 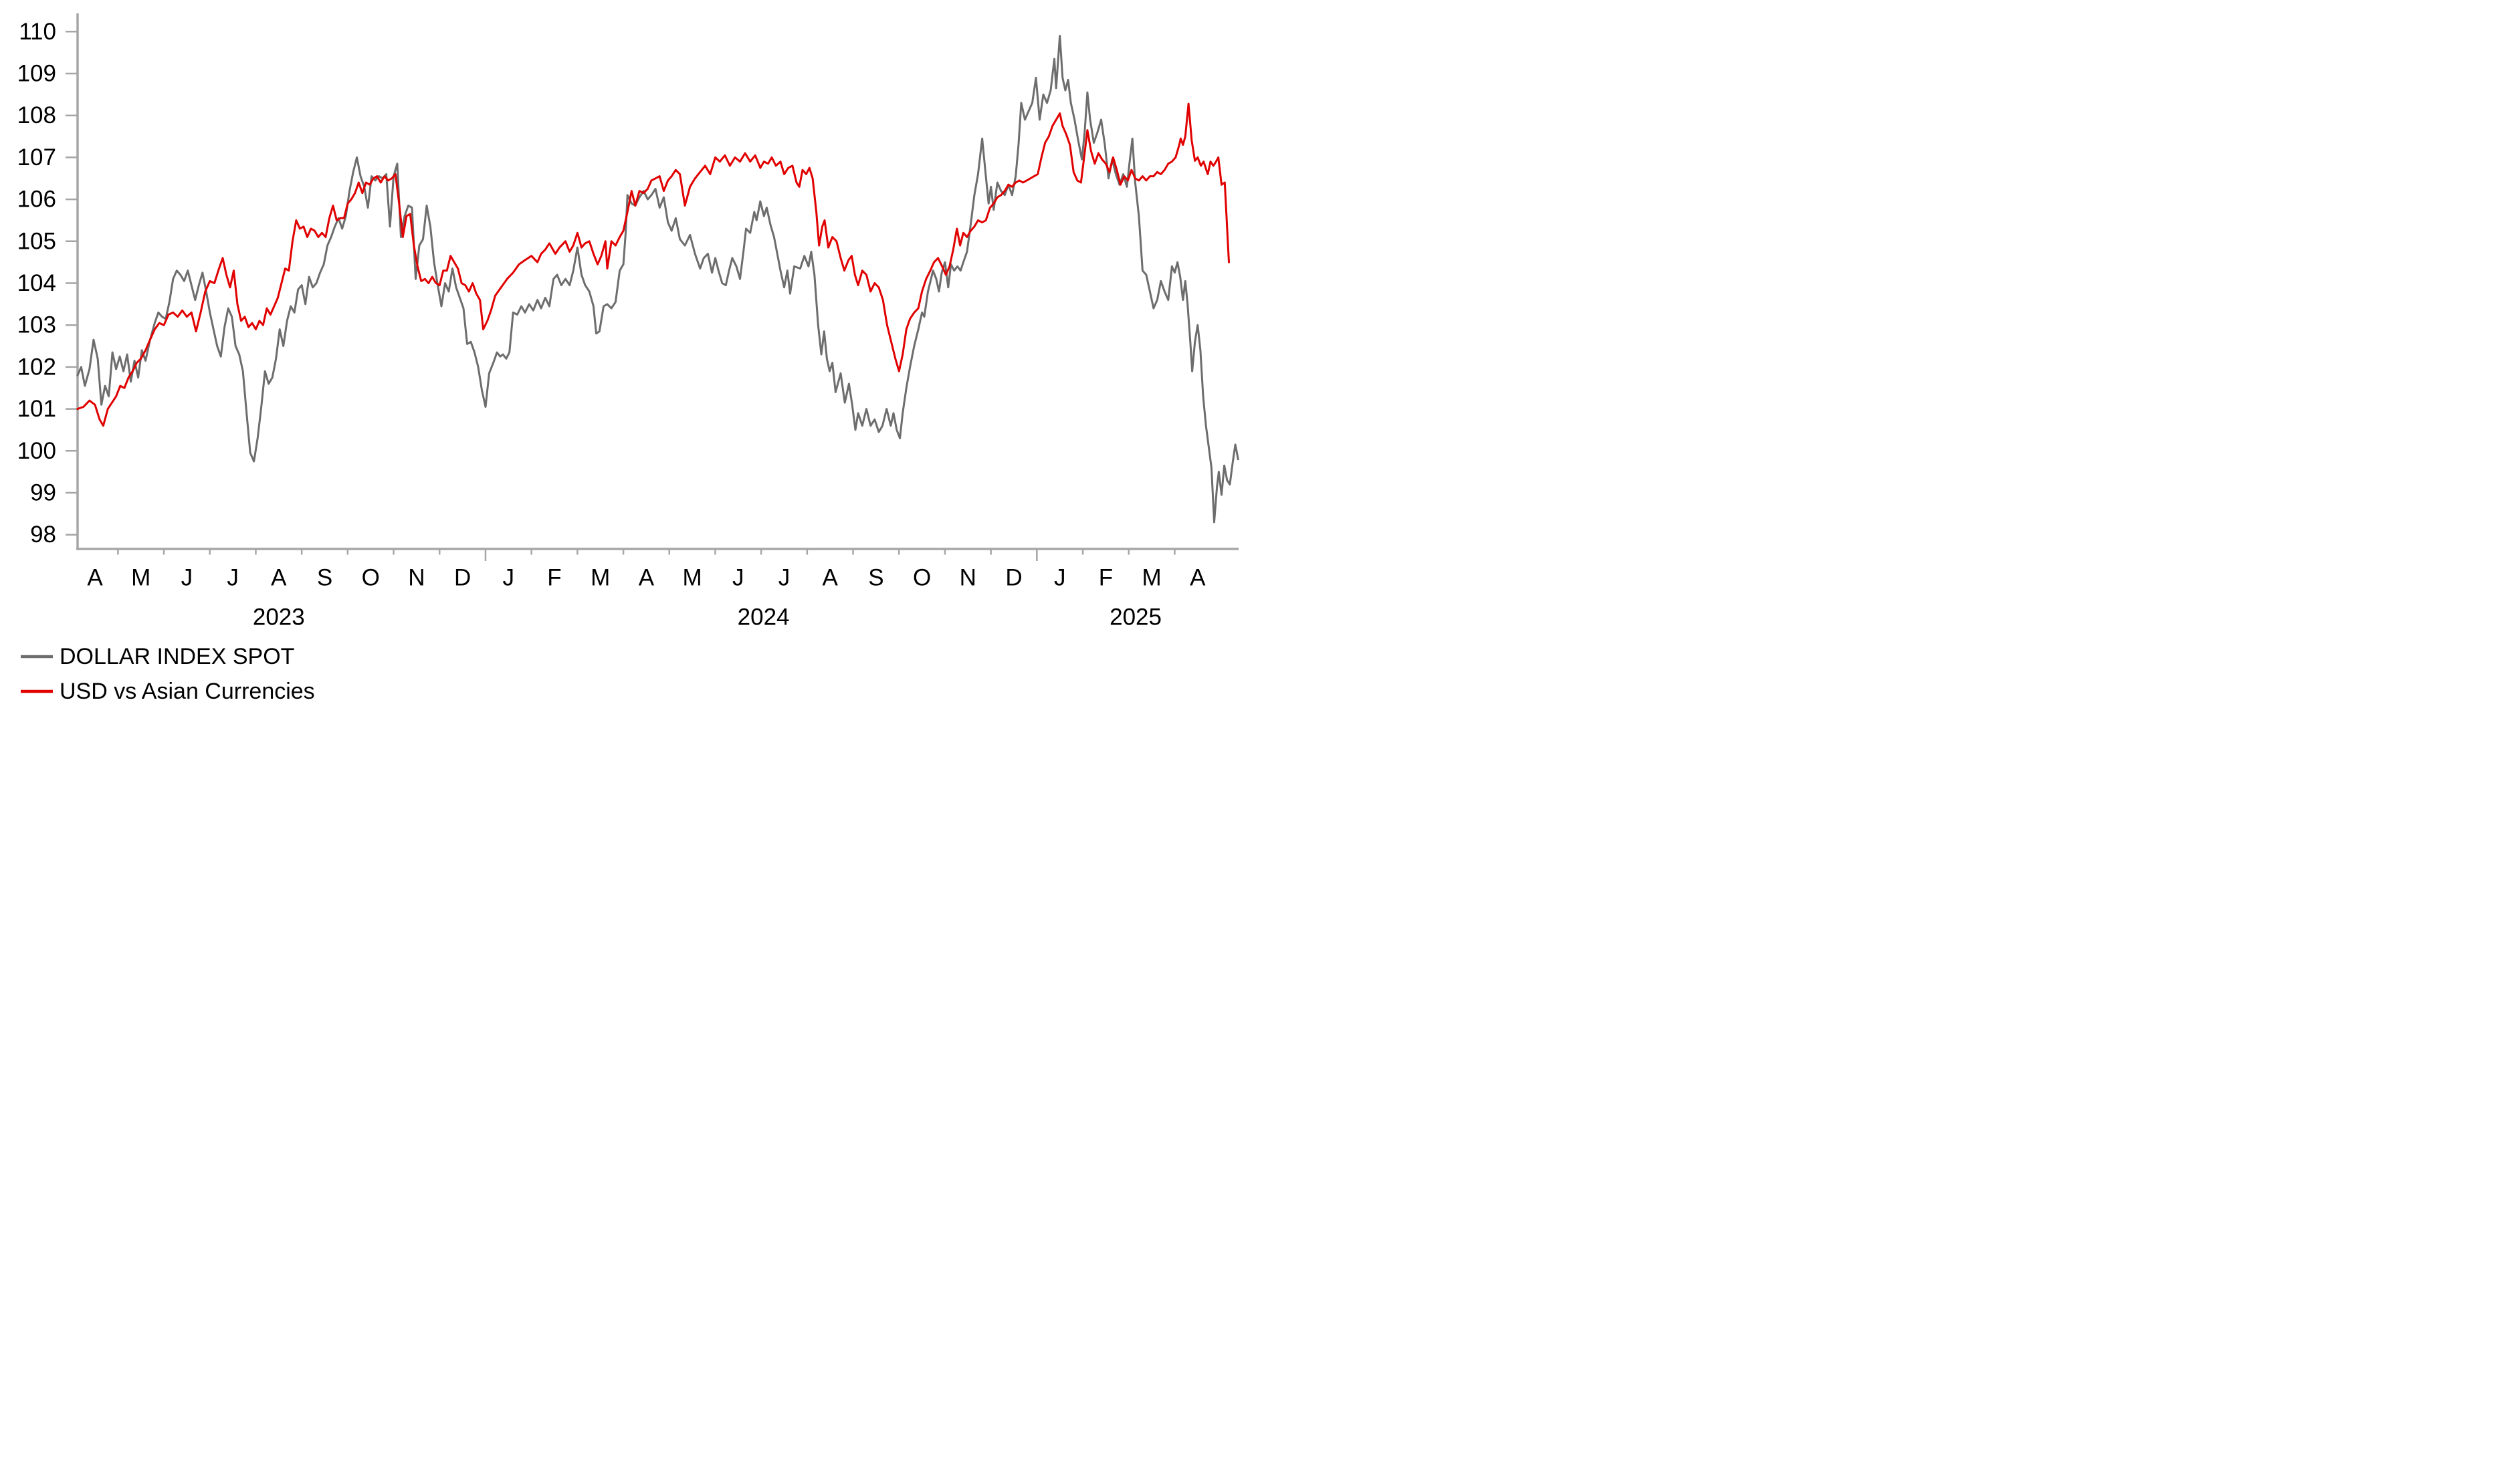 What do you see at coordinates (43, 493) in the screenshot?
I see `y-tick-label: 99` at bounding box center [43, 493].